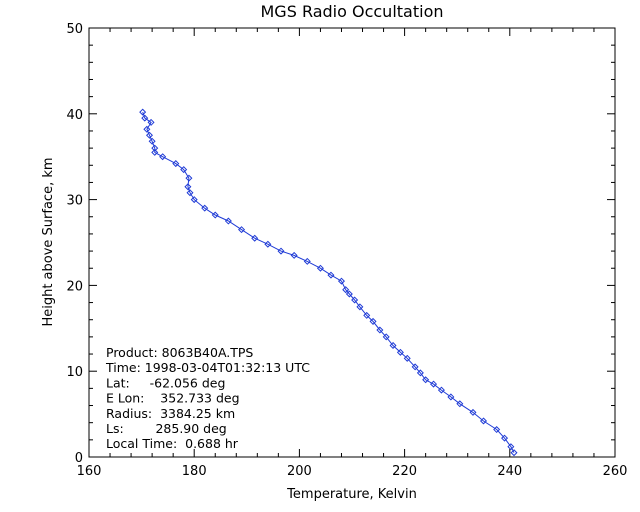 Image resolution: width=640 pixels, height=512 pixels. I want to click on info-line: E Lon: 352.733 deg, so click(173, 398).